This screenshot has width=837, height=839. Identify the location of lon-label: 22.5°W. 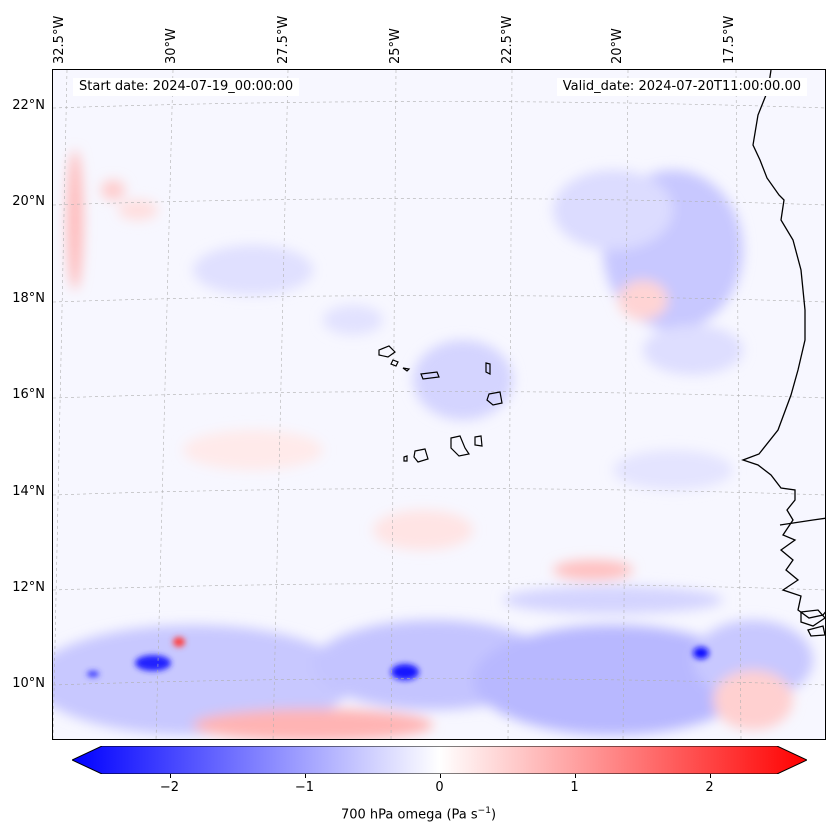
(507, 39).